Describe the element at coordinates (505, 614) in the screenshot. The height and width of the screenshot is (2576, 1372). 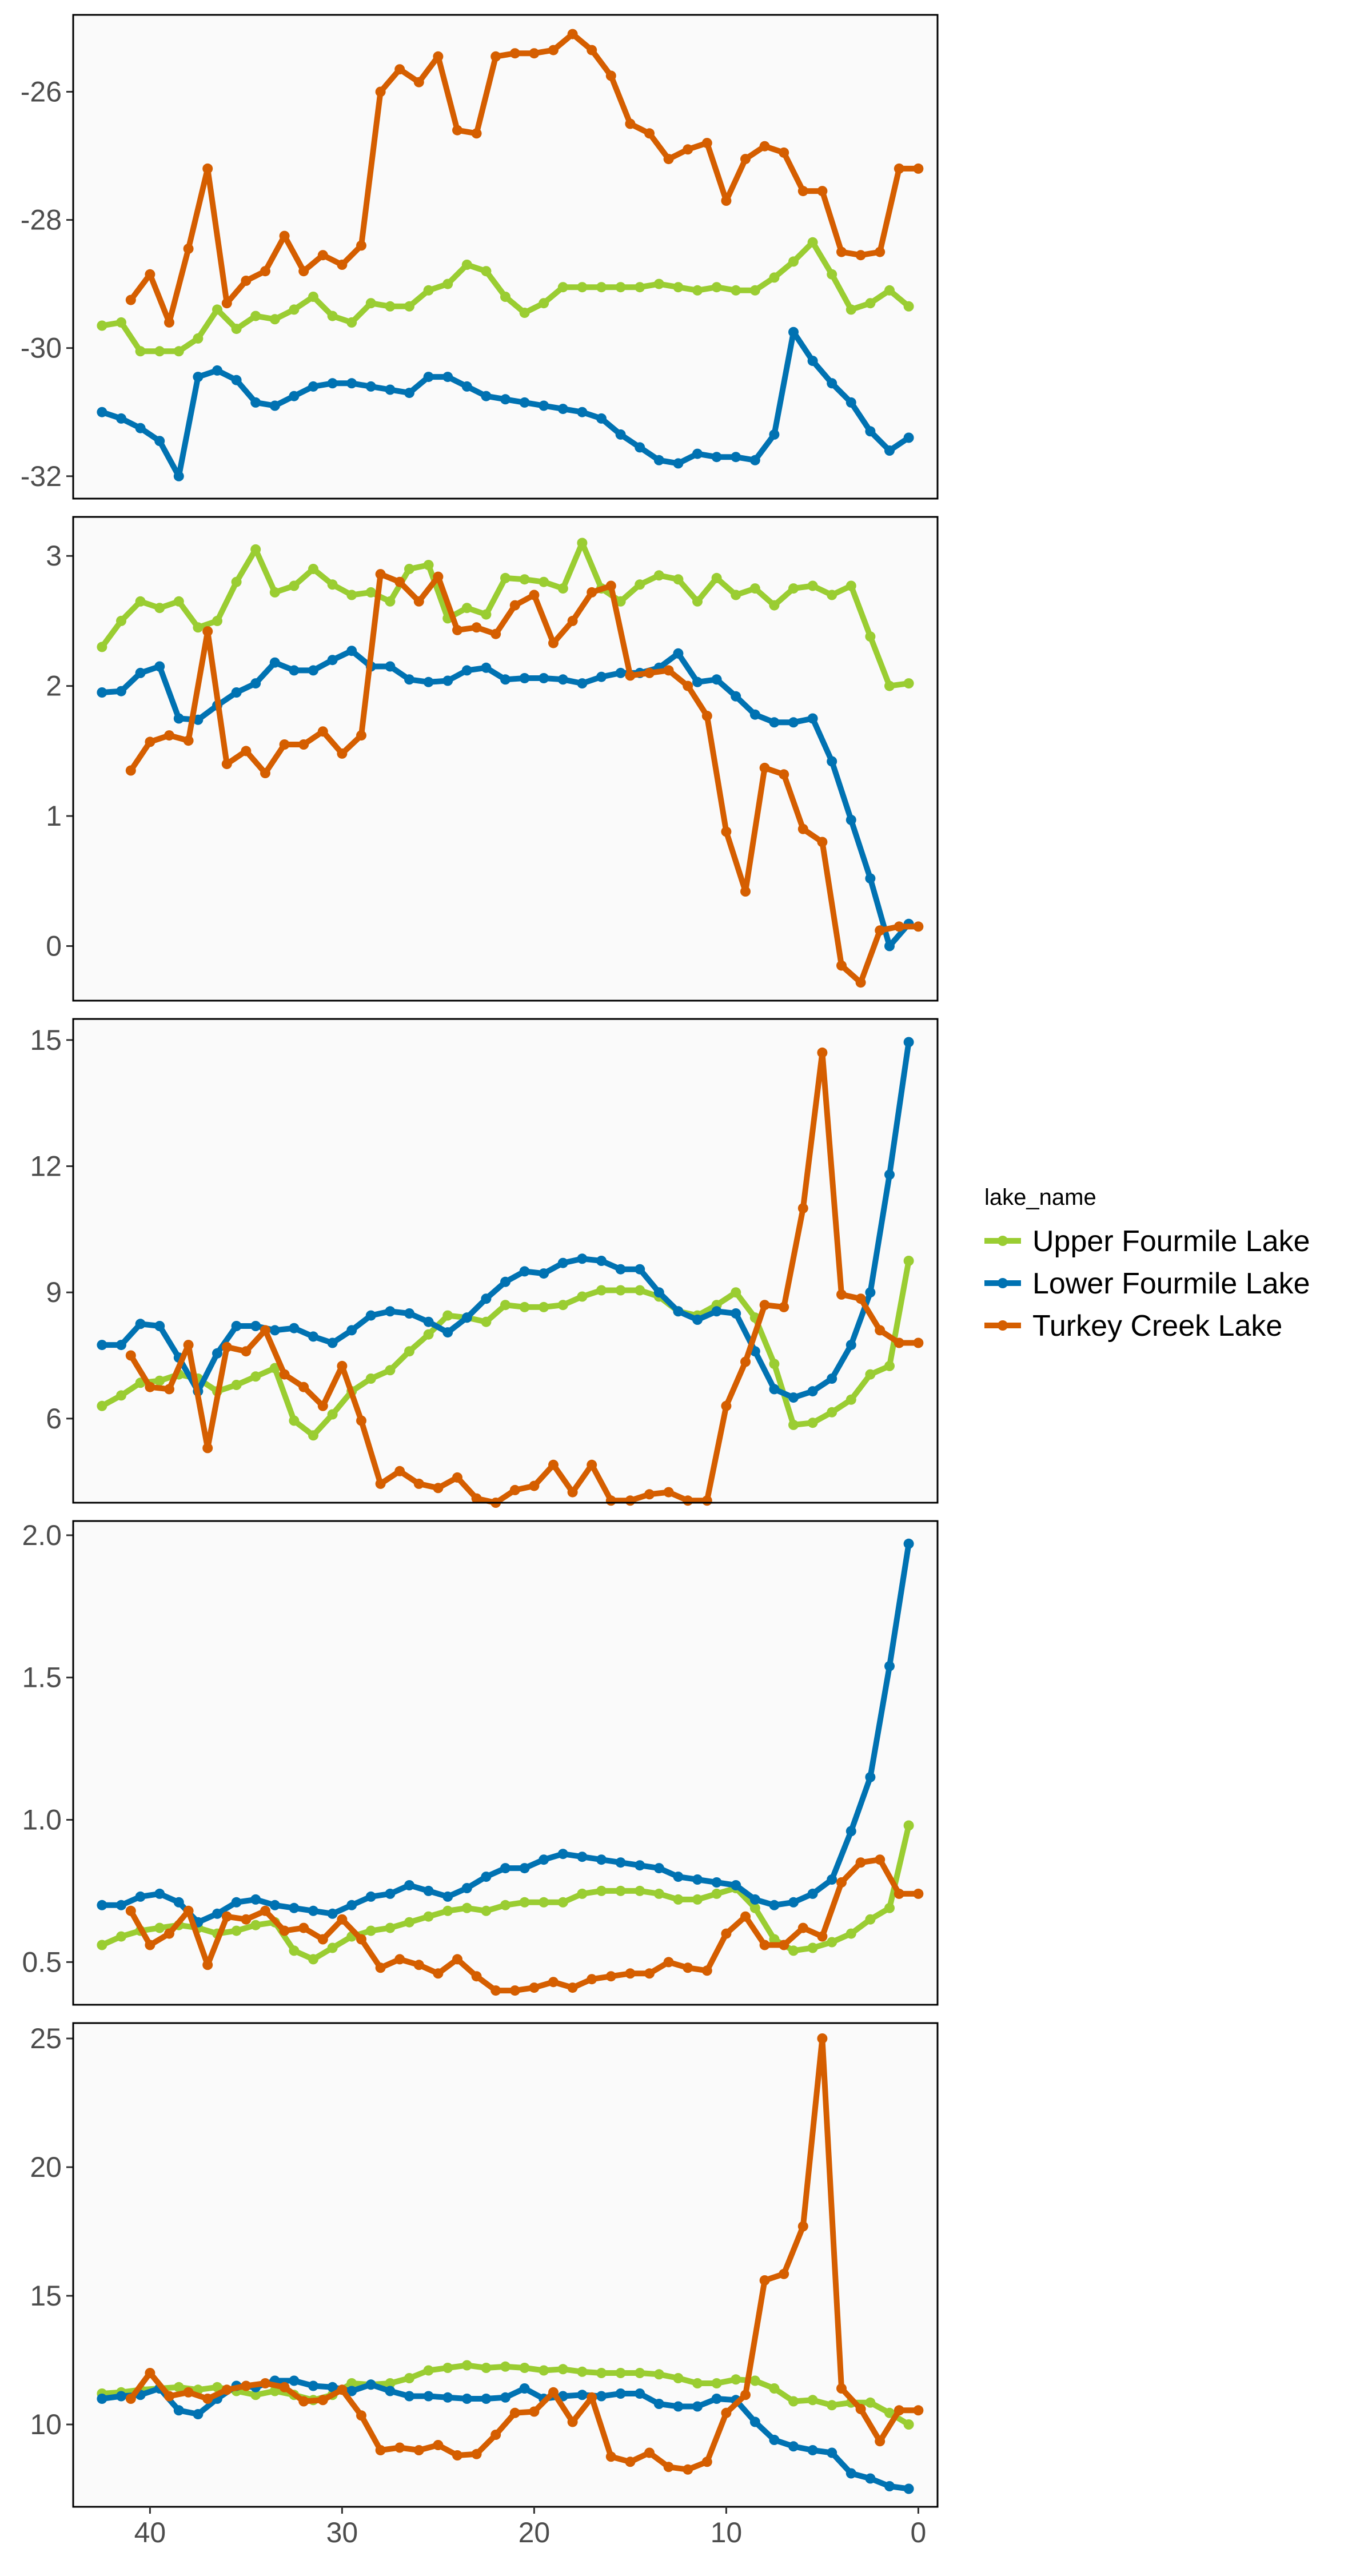
I see `series-upper-fourmile-lake` at that location.